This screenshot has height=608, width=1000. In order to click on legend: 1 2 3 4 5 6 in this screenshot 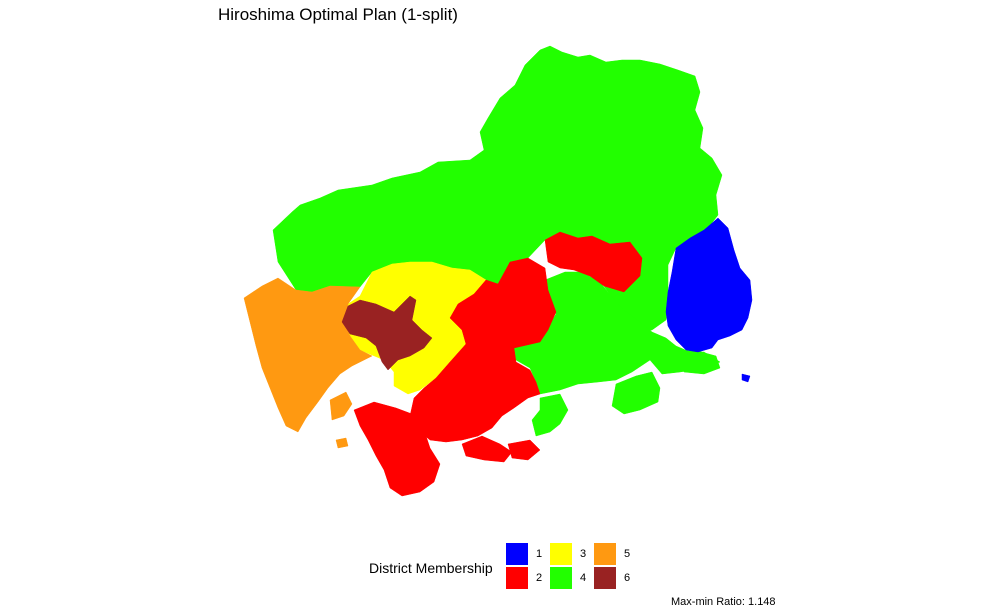, I will do `click(576, 567)`.